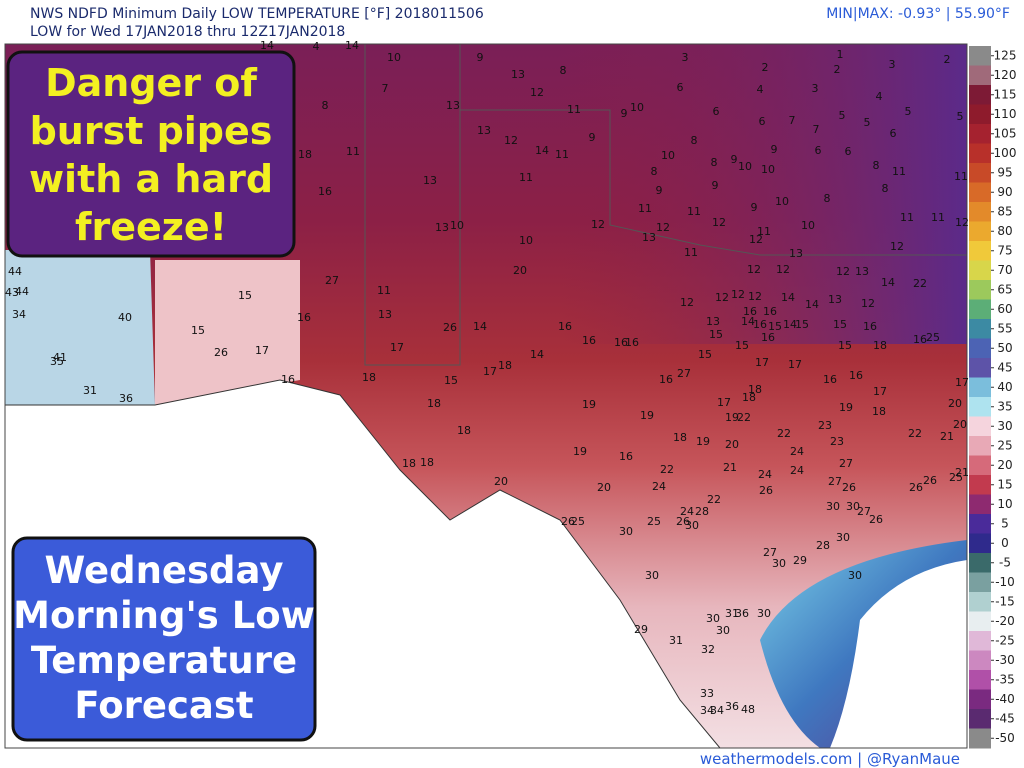  I want to click on footer-bg, so click(818, 759).